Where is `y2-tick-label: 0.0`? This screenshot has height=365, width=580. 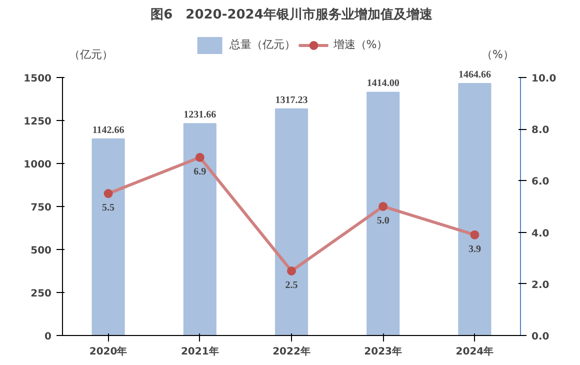 y2-tick-label: 0.0 is located at coordinates (541, 337).